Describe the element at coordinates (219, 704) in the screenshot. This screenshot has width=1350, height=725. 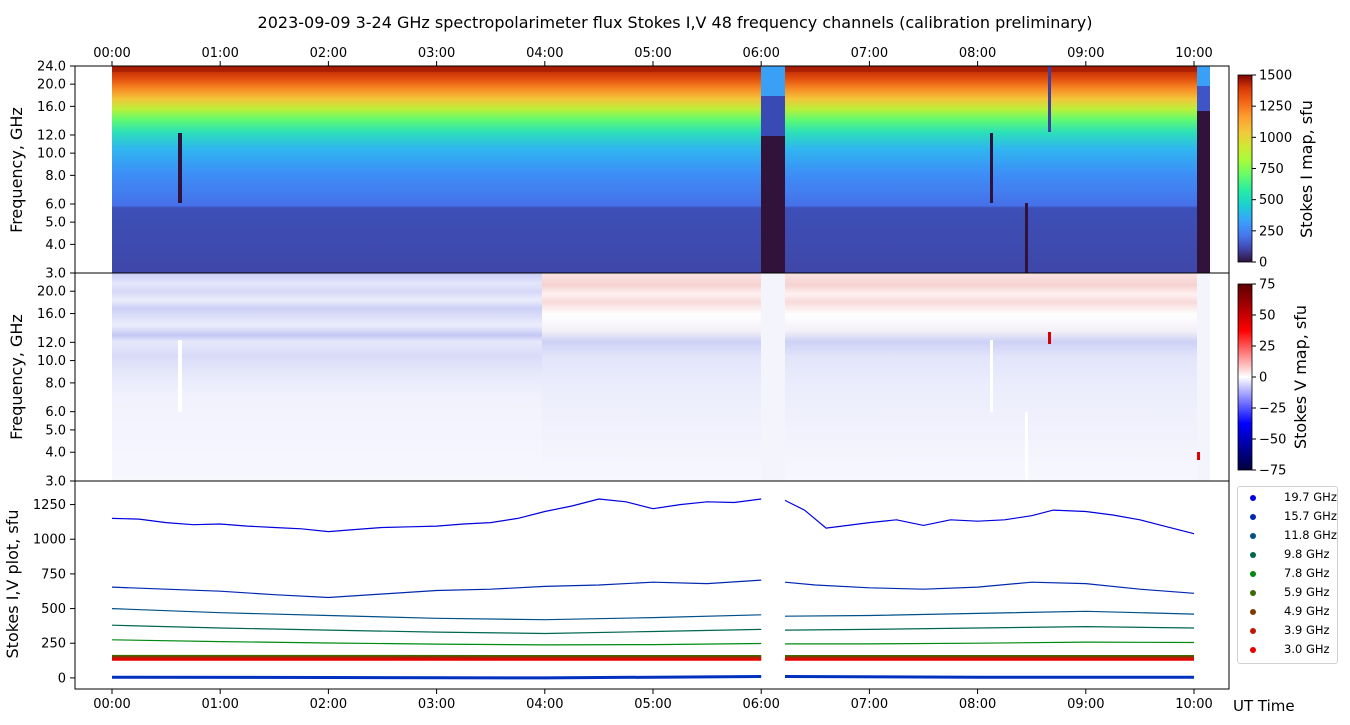
I see `bottom-tick-label: 01:00` at that location.